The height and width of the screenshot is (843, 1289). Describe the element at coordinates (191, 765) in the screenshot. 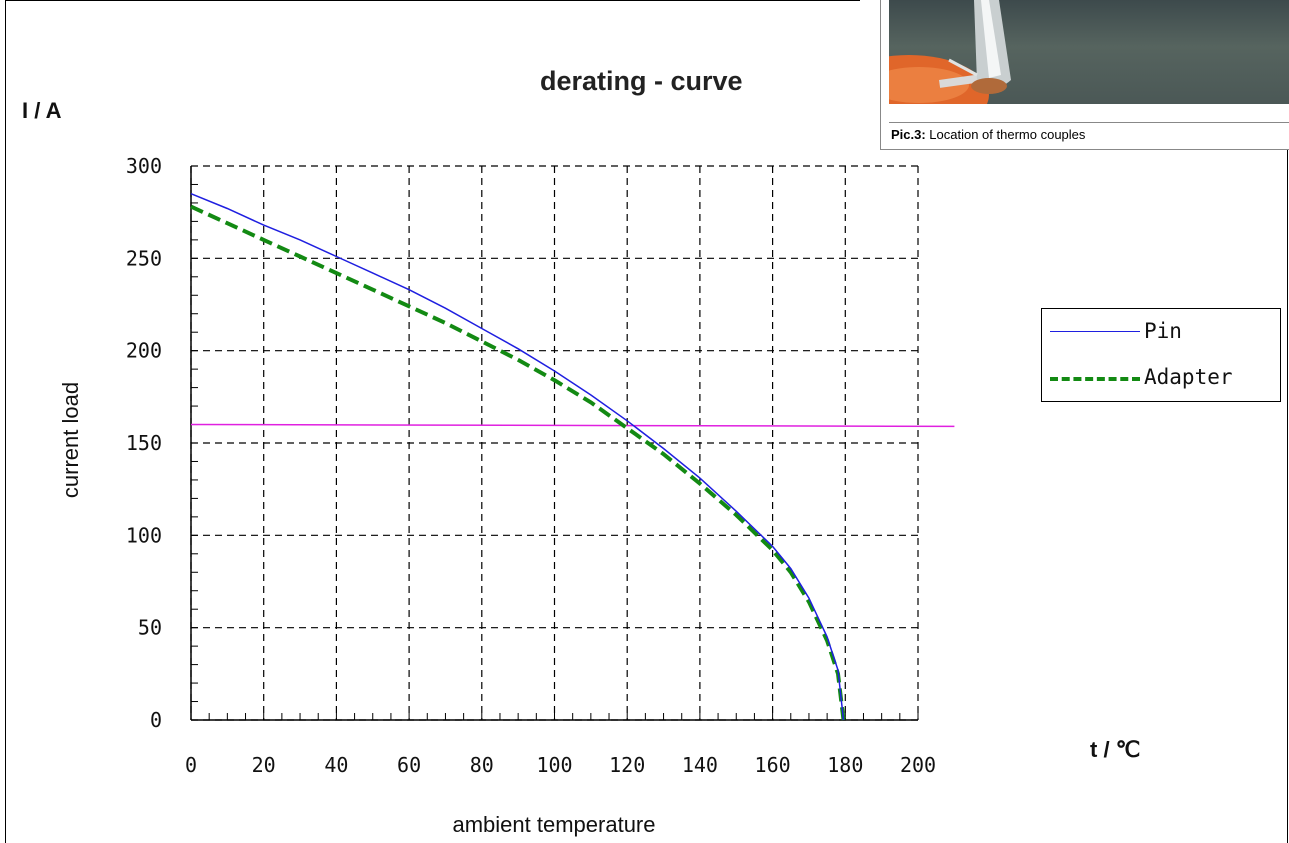

I see `x-tick-label: 0` at that location.